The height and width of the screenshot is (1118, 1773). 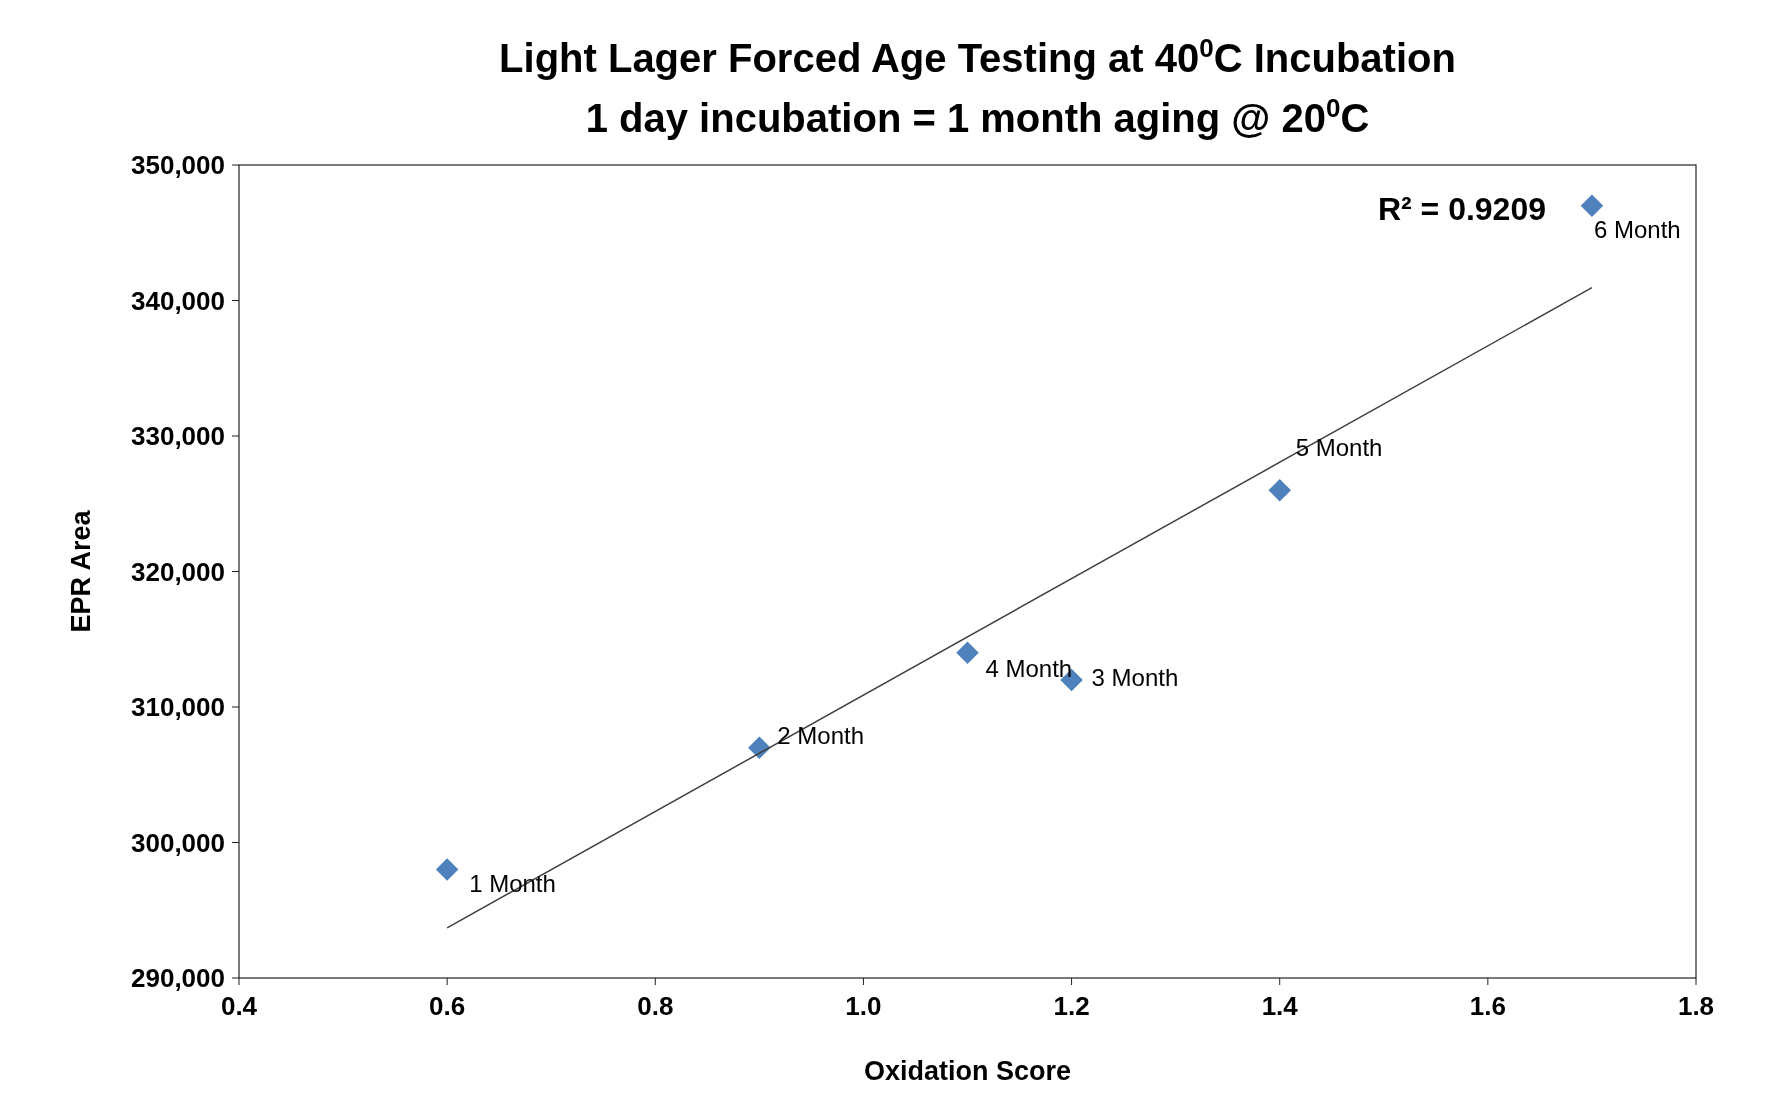 I want to click on x-tick-label: 1.6, so click(x=1487, y=1006).